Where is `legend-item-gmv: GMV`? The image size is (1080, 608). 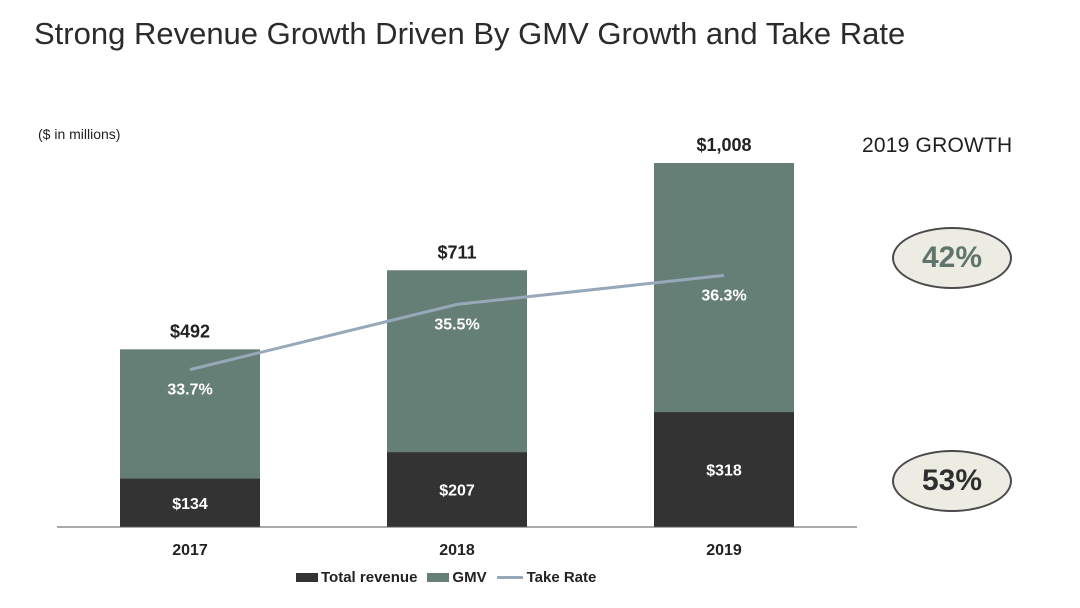 legend-item-gmv: GMV is located at coordinates (457, 577).